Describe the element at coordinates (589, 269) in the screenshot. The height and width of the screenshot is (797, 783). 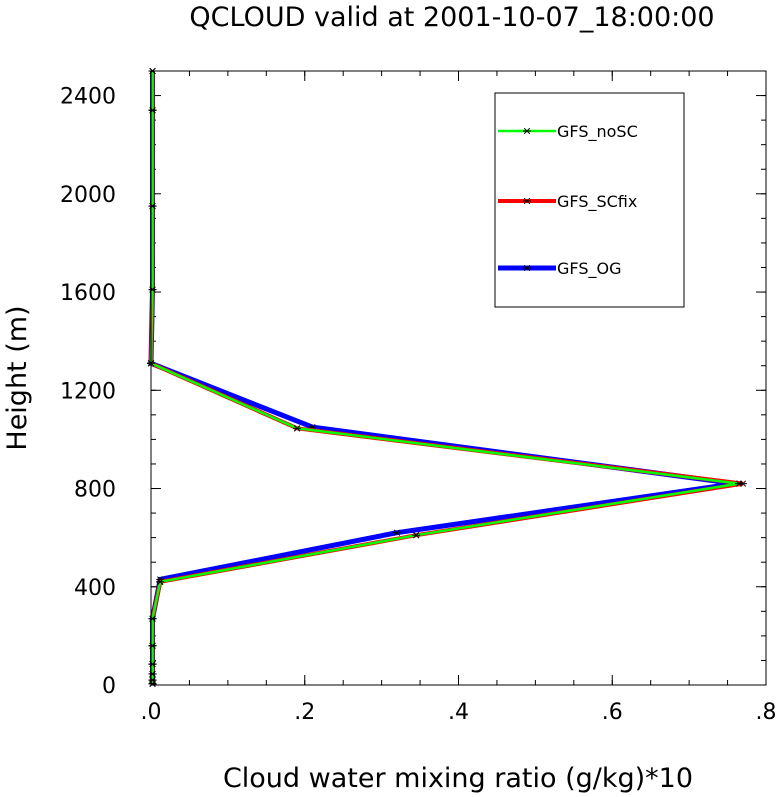
I see `legend-label-gfs-og: GFS_OG` at that location.